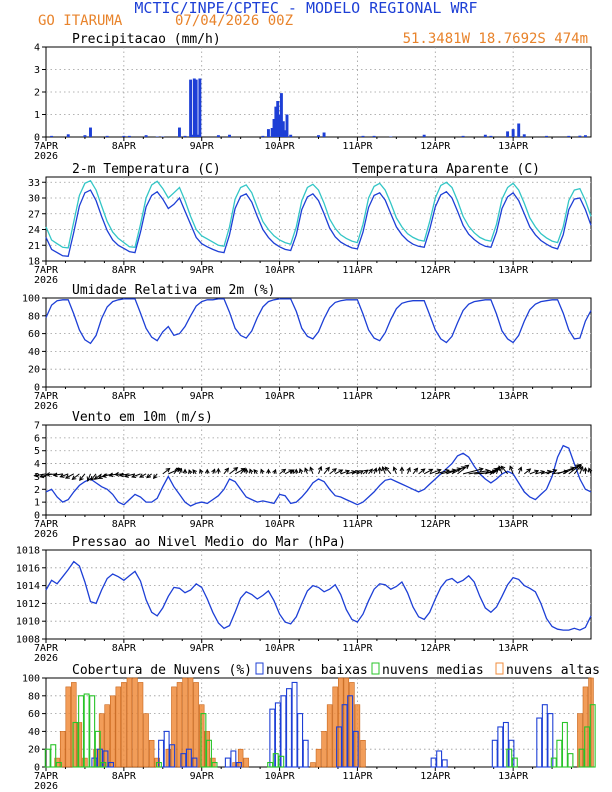 This screenshot has height=792, width=612. What do you see at coordinates (34, 262) in the screenshot?
I see `y-tick-label: 18` at bounding box center [34, 262].